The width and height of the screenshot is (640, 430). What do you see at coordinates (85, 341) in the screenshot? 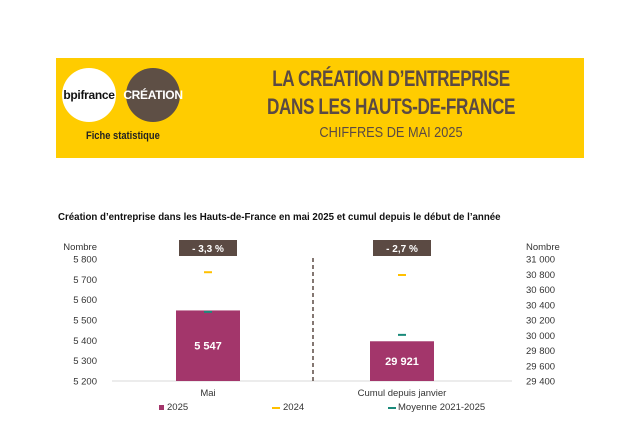
I see `left-tick-label: 5 400` at bounding box center [85, 341].